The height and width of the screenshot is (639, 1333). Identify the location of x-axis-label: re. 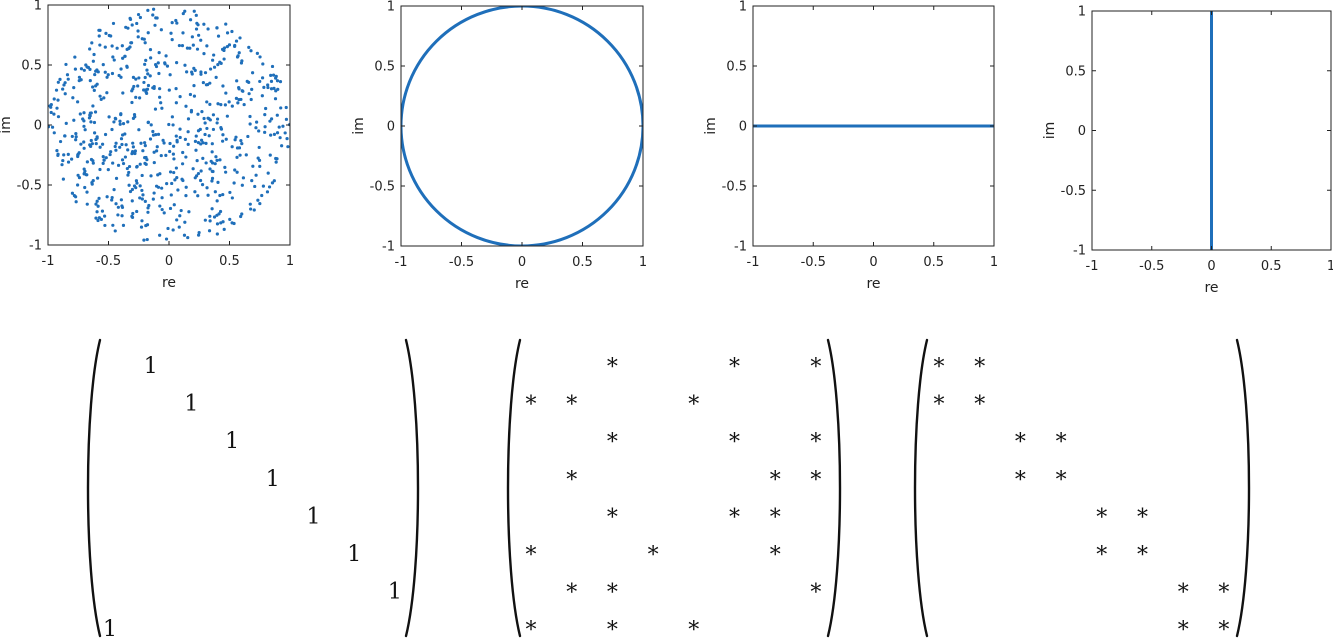
(1211, 288).